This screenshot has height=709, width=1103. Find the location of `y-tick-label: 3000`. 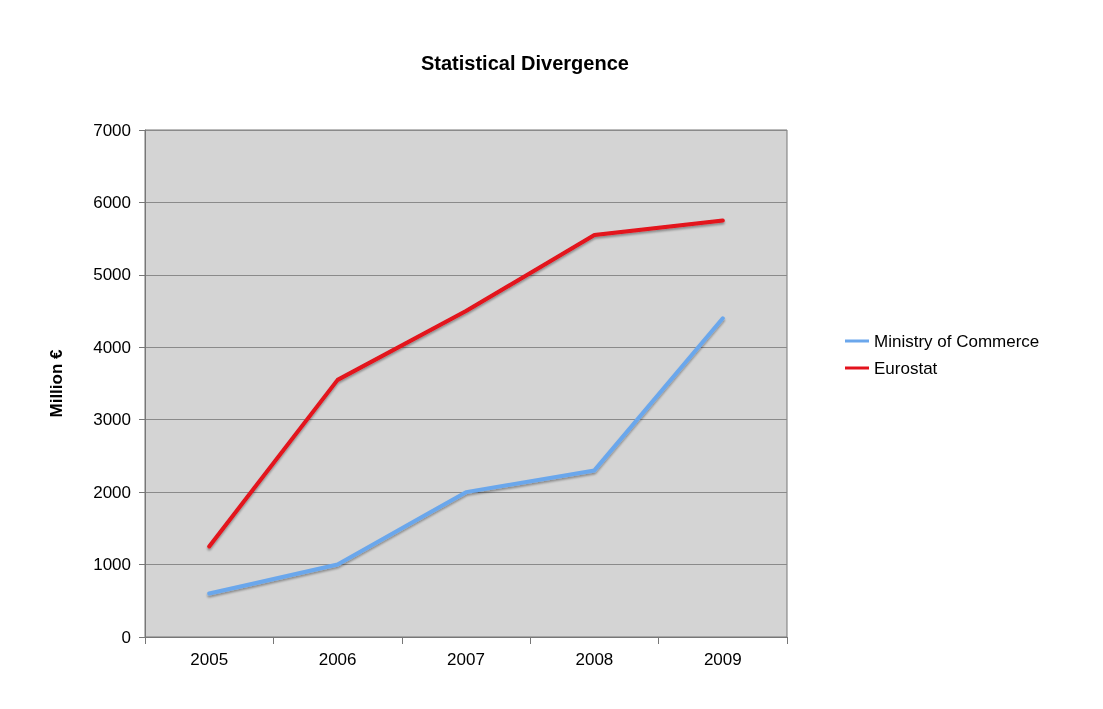

y-tick-label: 3000 is located at coordinates (112, 420).